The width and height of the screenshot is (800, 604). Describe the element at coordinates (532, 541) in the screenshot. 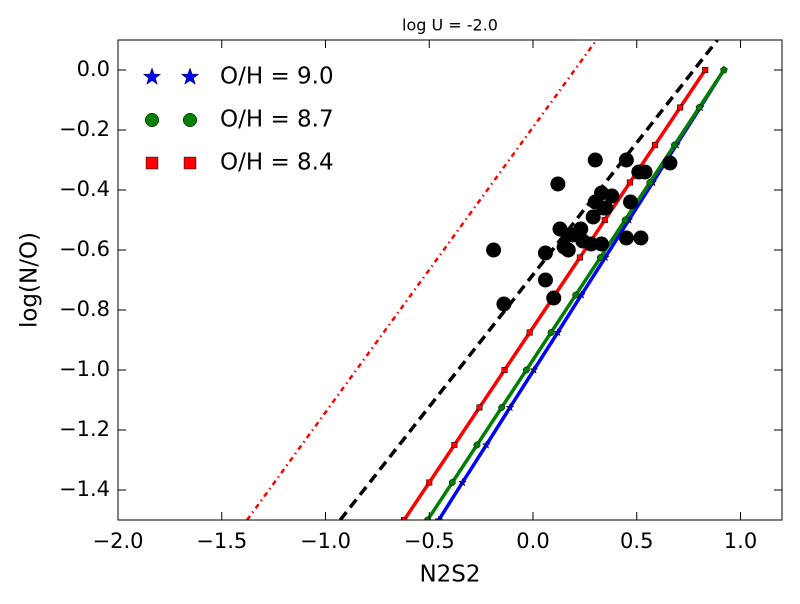

I see `x-tick-label: 0.0` at that location.